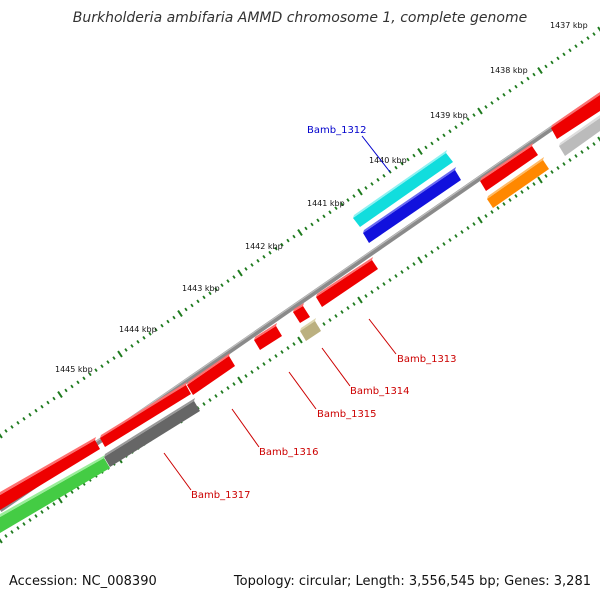 The width and height of the screenshot is (600, 600). Describe the element at coordinates (221, 495) in the screenshot. I see `gene-label-bamb-1317: Bamb_1317` at that location.